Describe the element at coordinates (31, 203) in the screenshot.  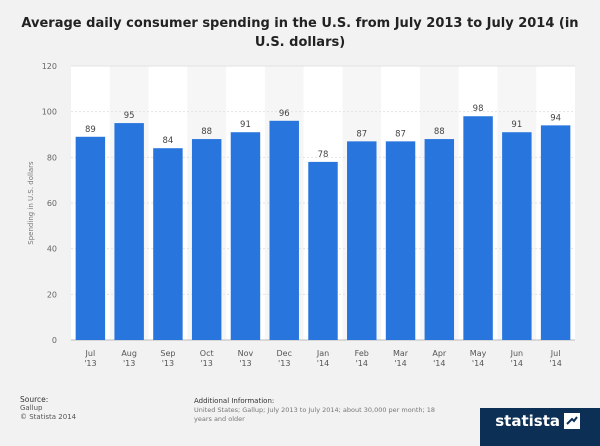
I see `y-axis-title: Spending in U.S. dollars` at that location.